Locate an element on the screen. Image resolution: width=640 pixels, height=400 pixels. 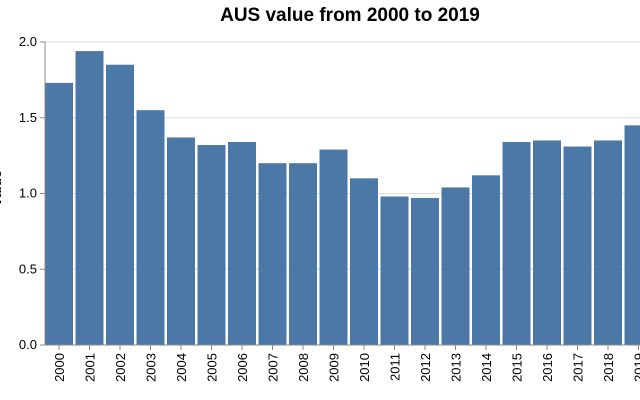
bar-2008 is located at coordinates (303, 254).